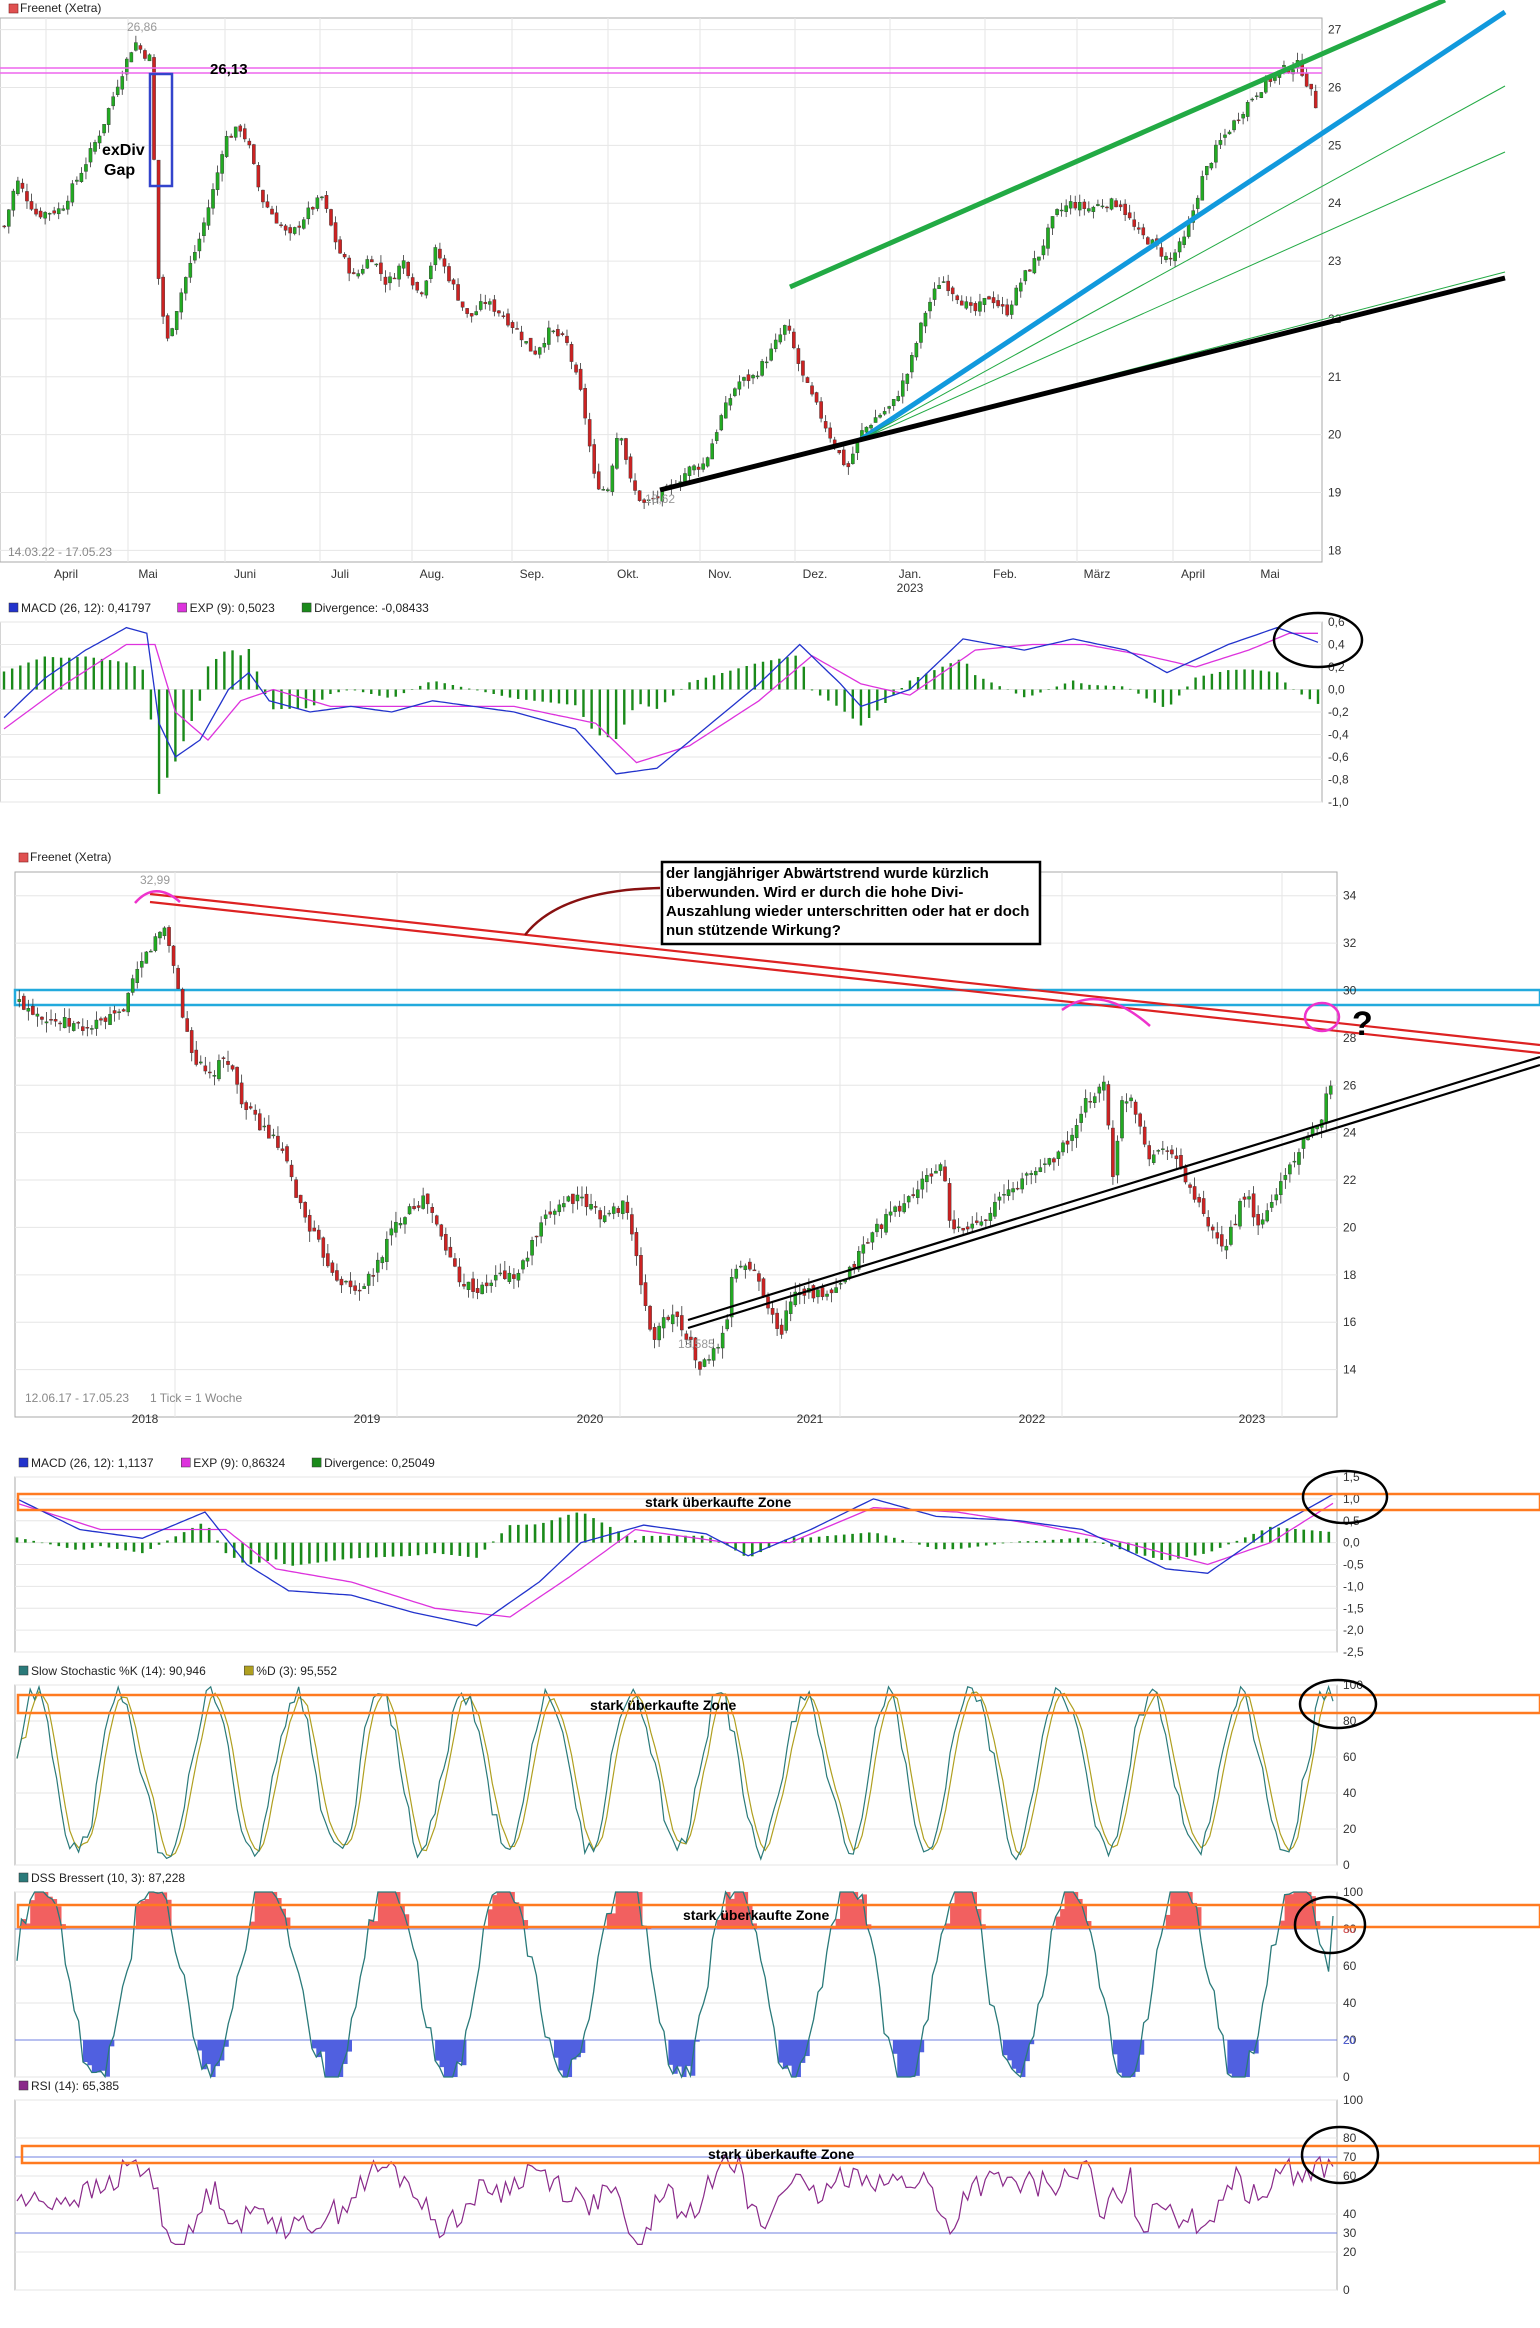  I want to click on p2-ytick-7: -0,8, so click(1338, 780).